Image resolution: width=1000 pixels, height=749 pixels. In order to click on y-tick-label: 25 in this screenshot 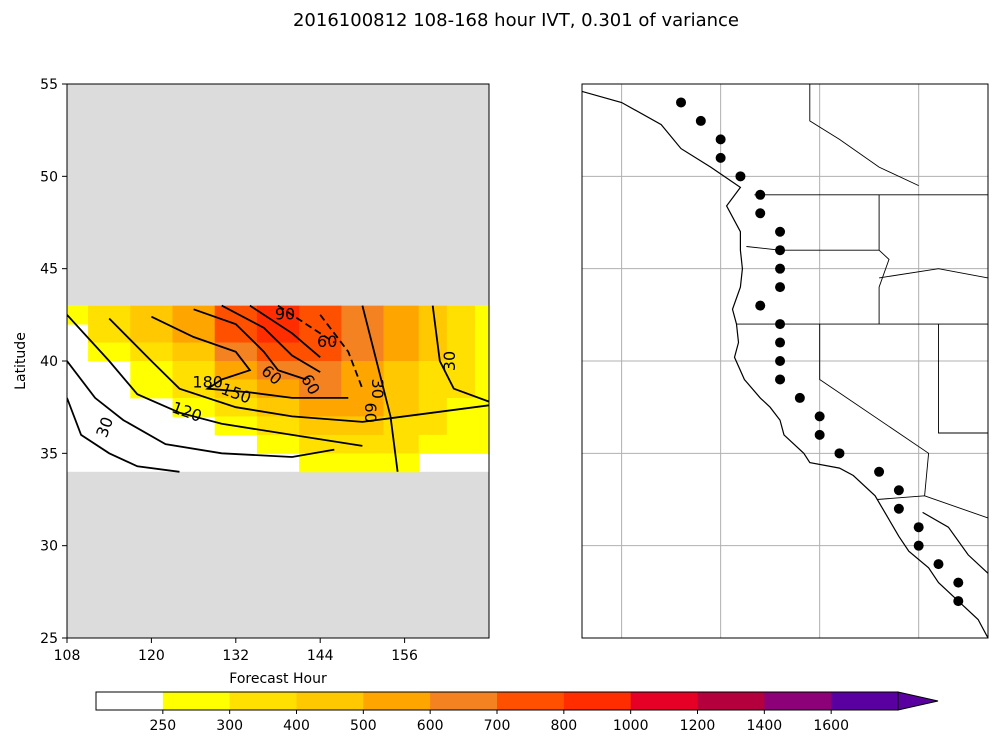, I will do `click(49, 639)`.